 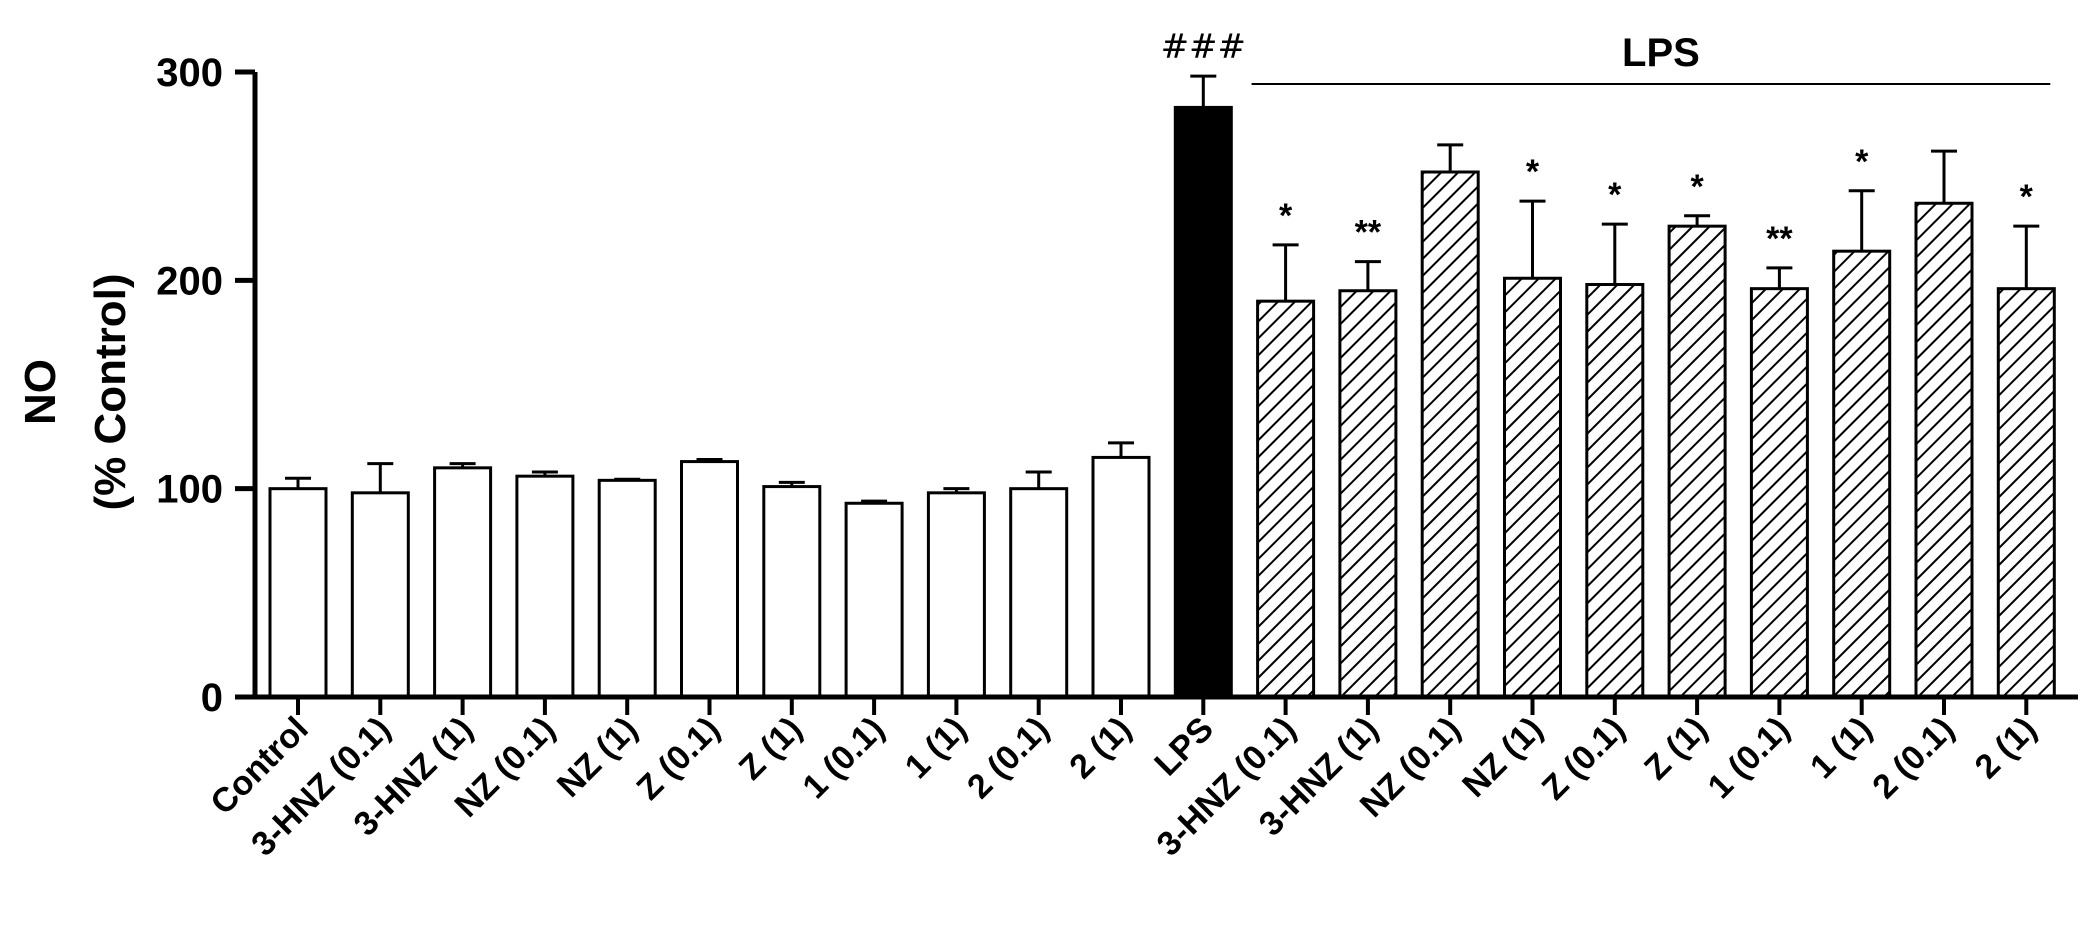 I want to click on lps-group-bracket: LPS, so click(x=1651, y=58).